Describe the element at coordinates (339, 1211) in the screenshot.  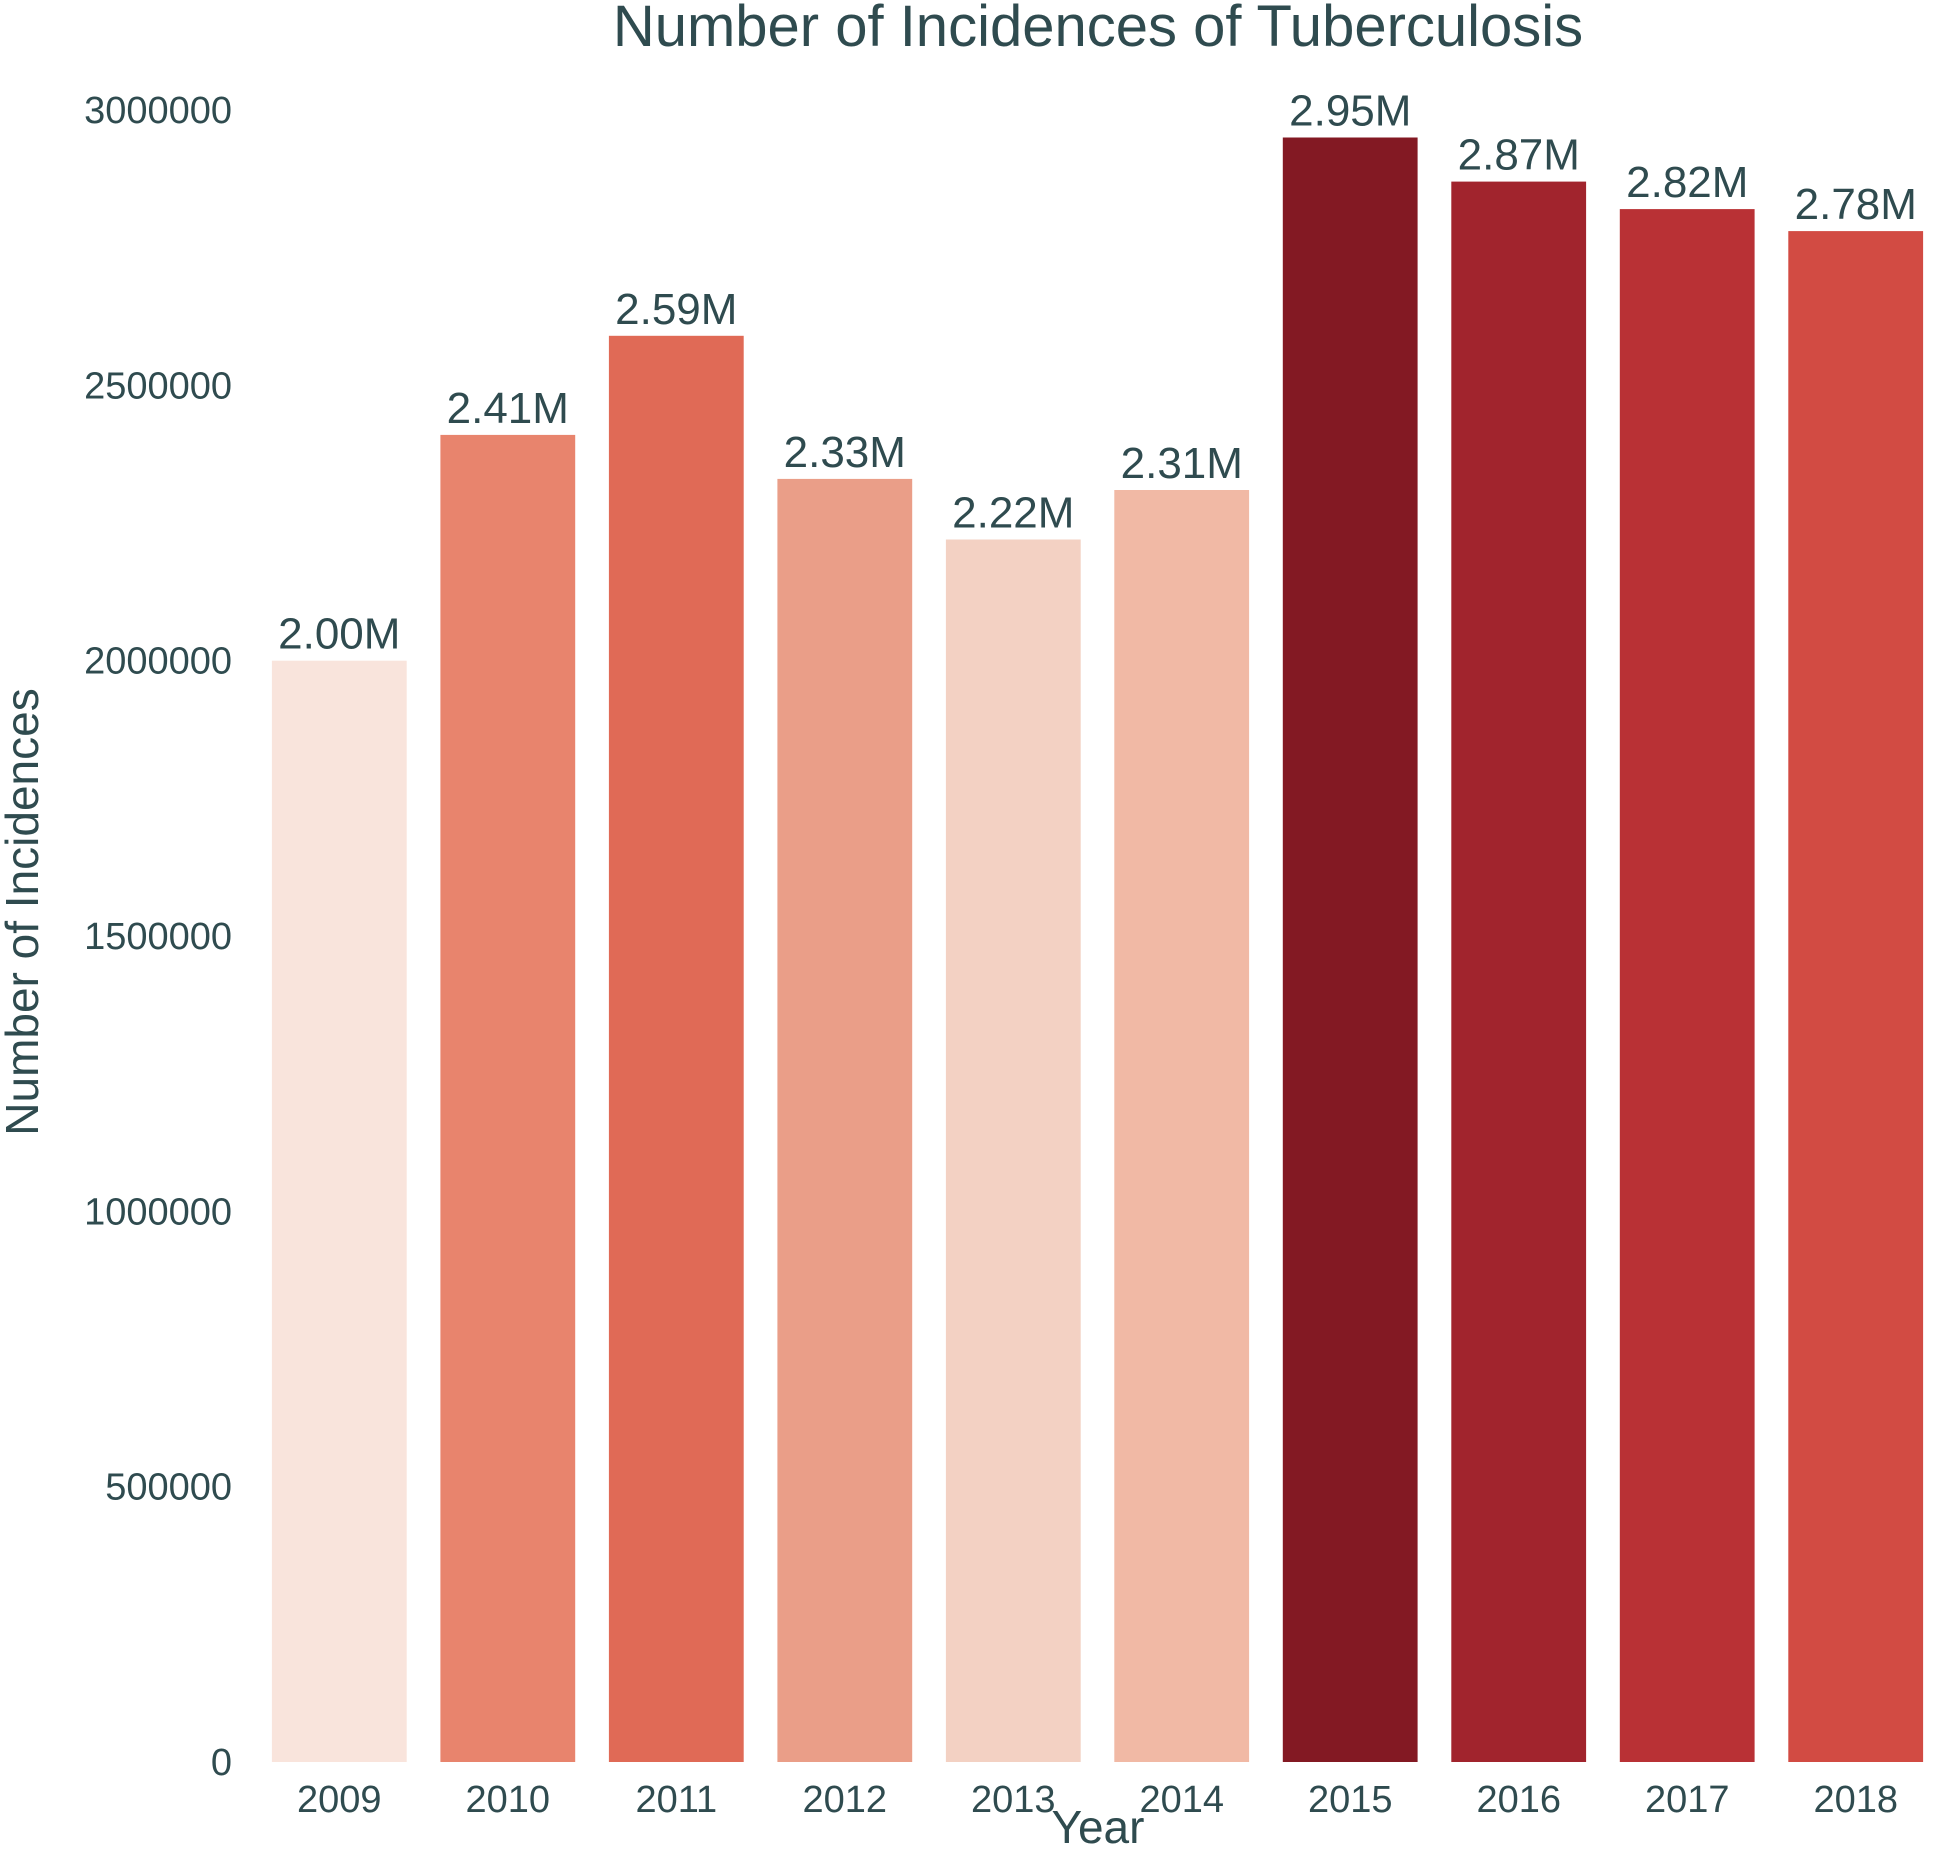
I see `bar-2009` at that location.